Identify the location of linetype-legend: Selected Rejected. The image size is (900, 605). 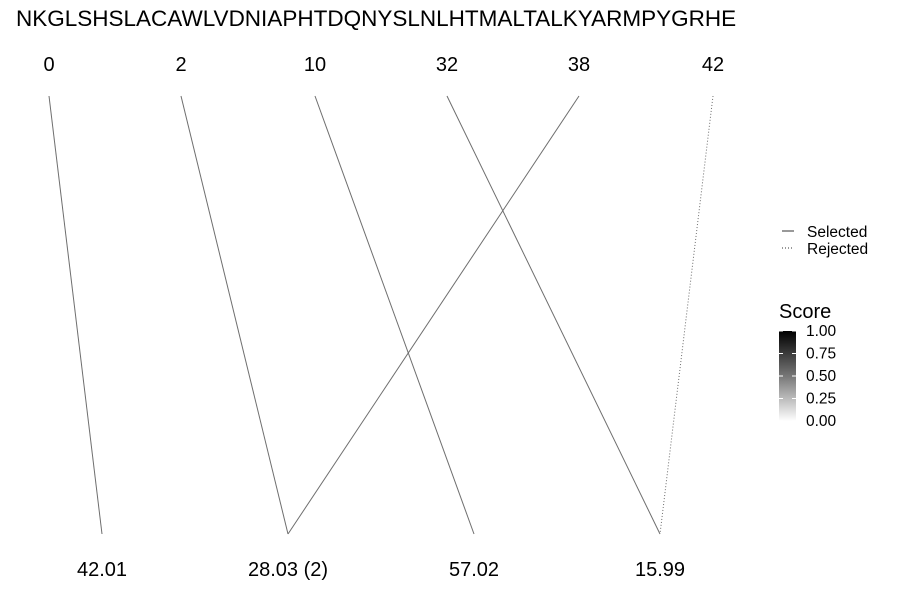
(825, 241).